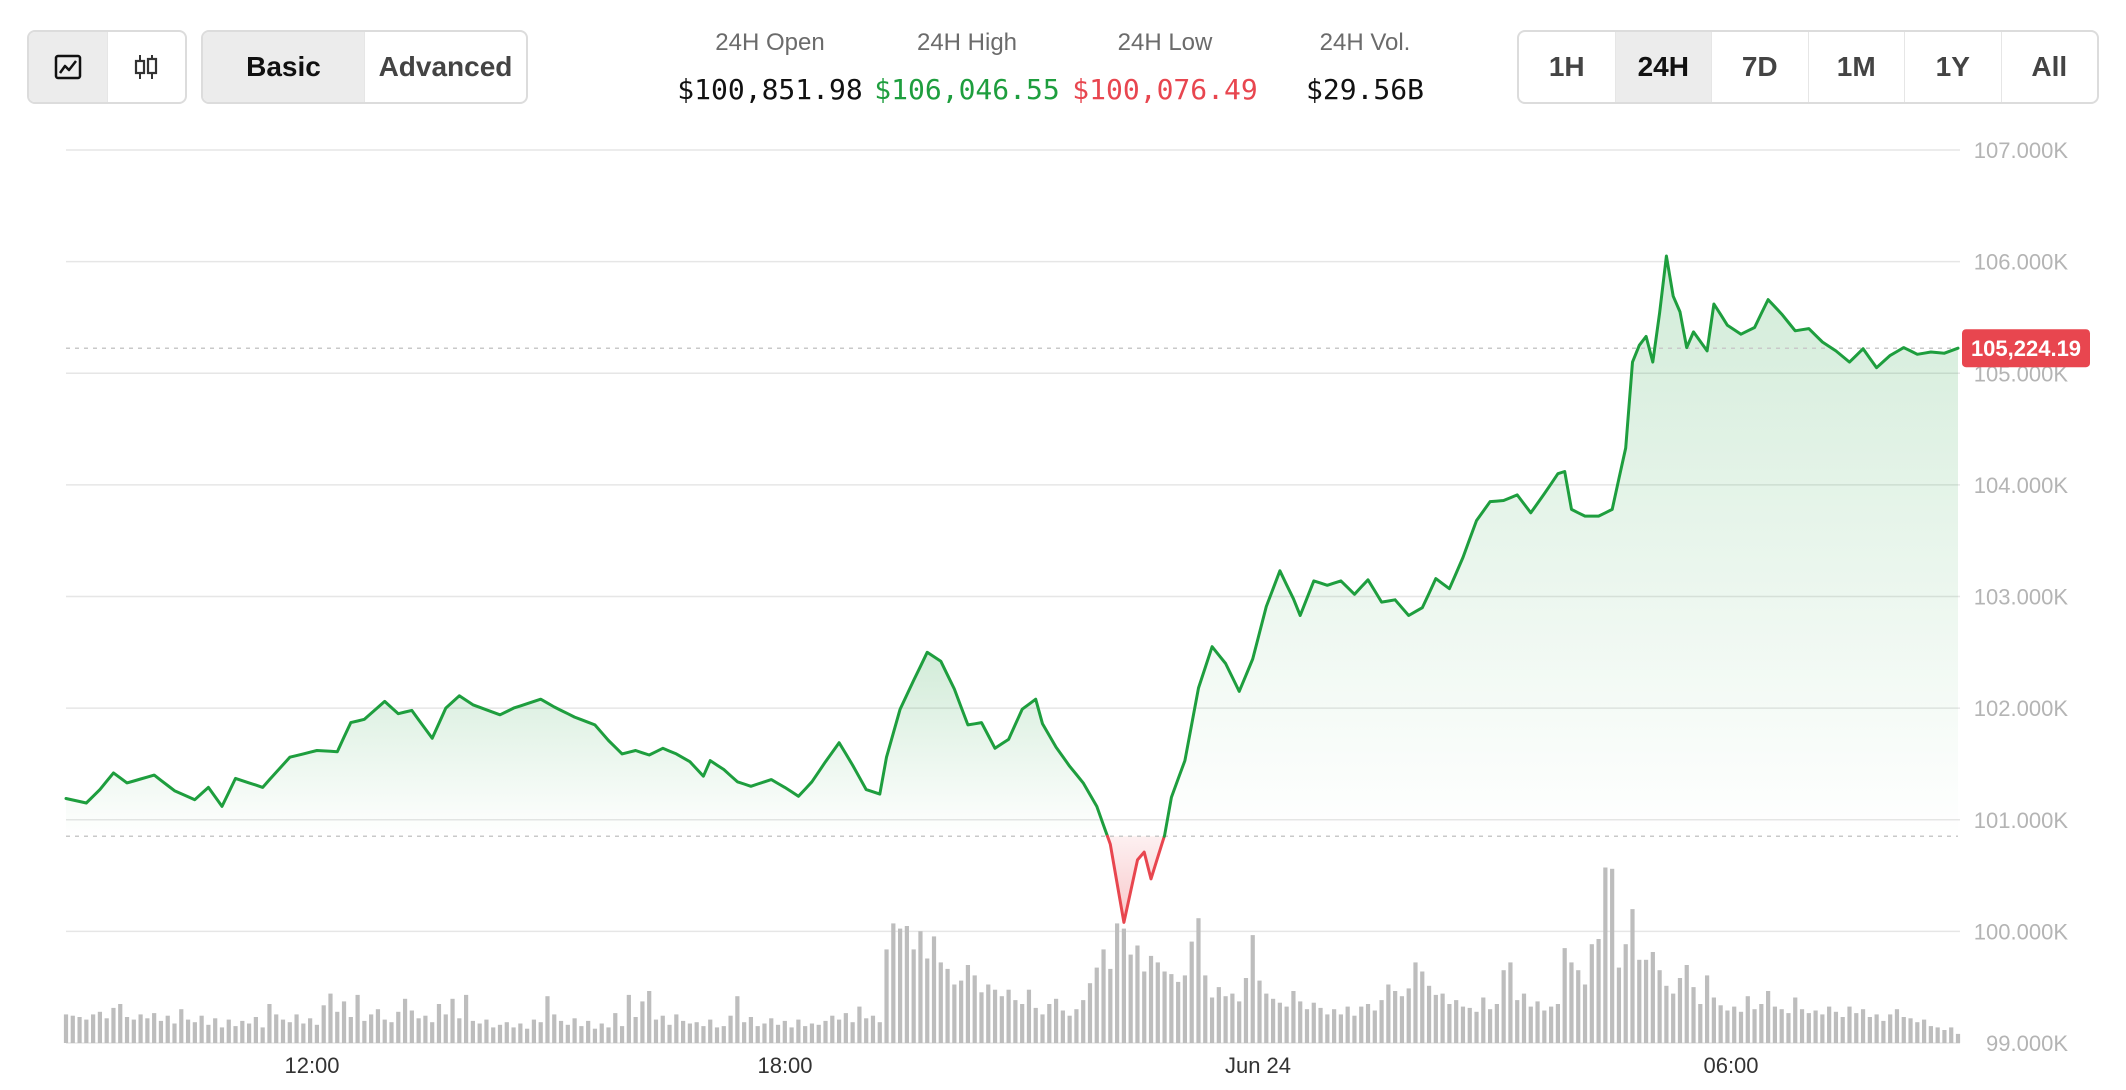  What do you see at coordinates (146, 67) in the screenshot?
I see `candlestick-button` at bounding box center [146, 67].